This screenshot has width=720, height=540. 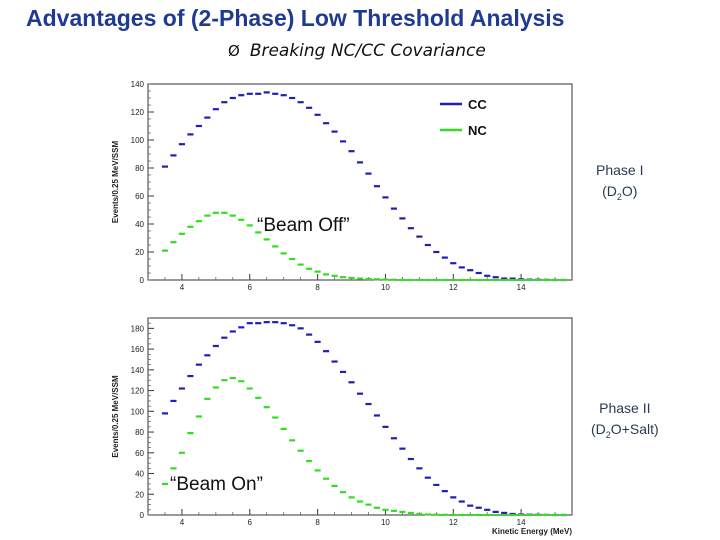 I want to click on phase-2-title: Phase II, so click(x=625, y=408).